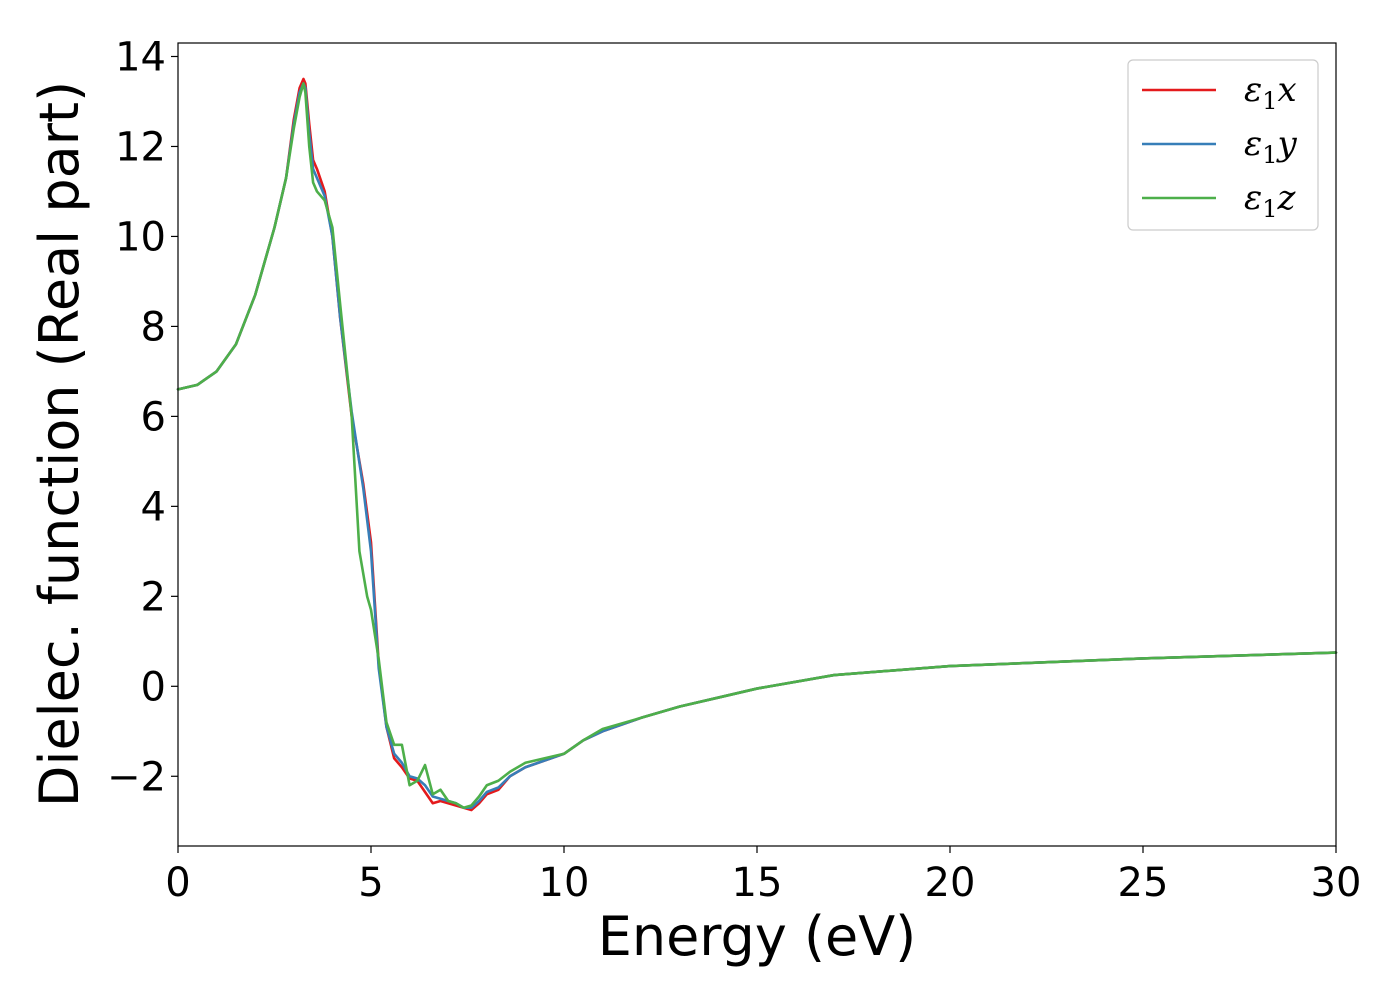 This screenshot has height=1000, width=1400. What do you see at coordinates (59, 444) in the screenshot?
I see `y-axis-label: Dielec. function (Real part)` at bounding box center [59, 444].